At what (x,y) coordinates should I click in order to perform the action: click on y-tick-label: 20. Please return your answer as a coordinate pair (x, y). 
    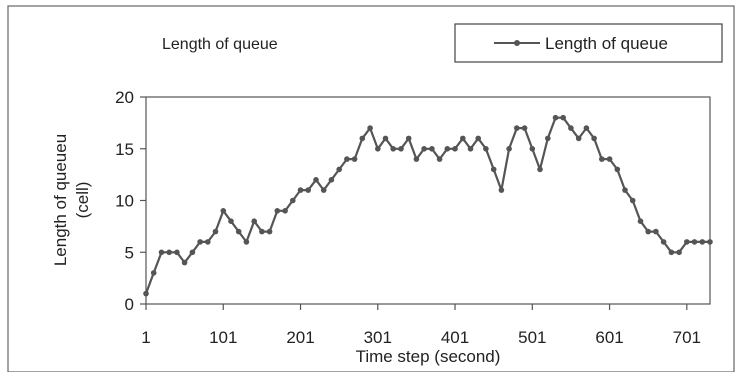
    Looking at the image, I should click on (124, 97).